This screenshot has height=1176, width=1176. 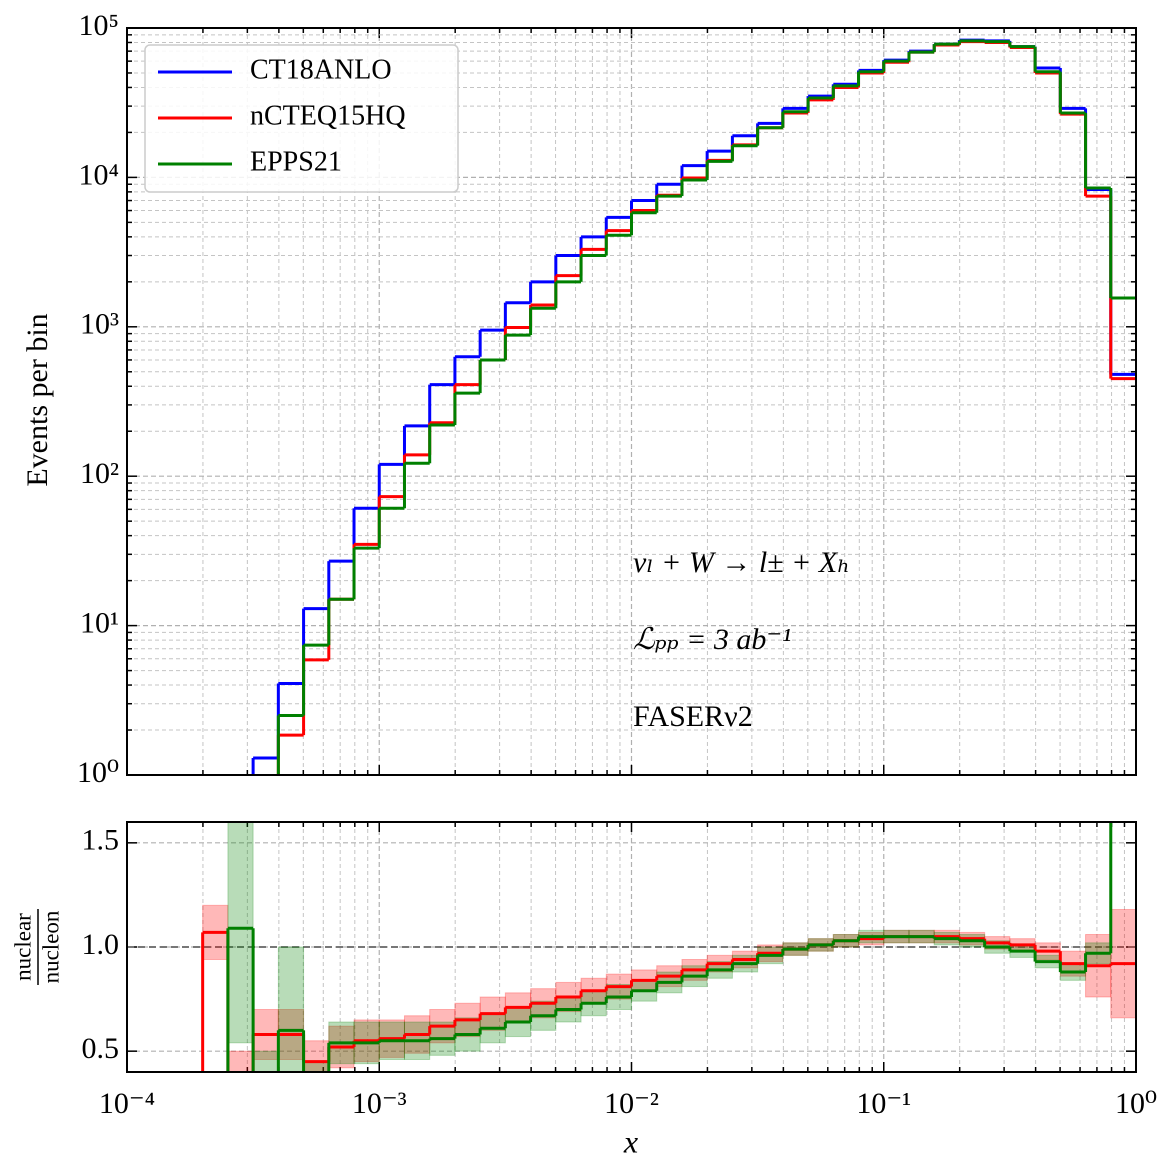 I want to click on y-tick-label: 1.0, so click(x=101, y=944).